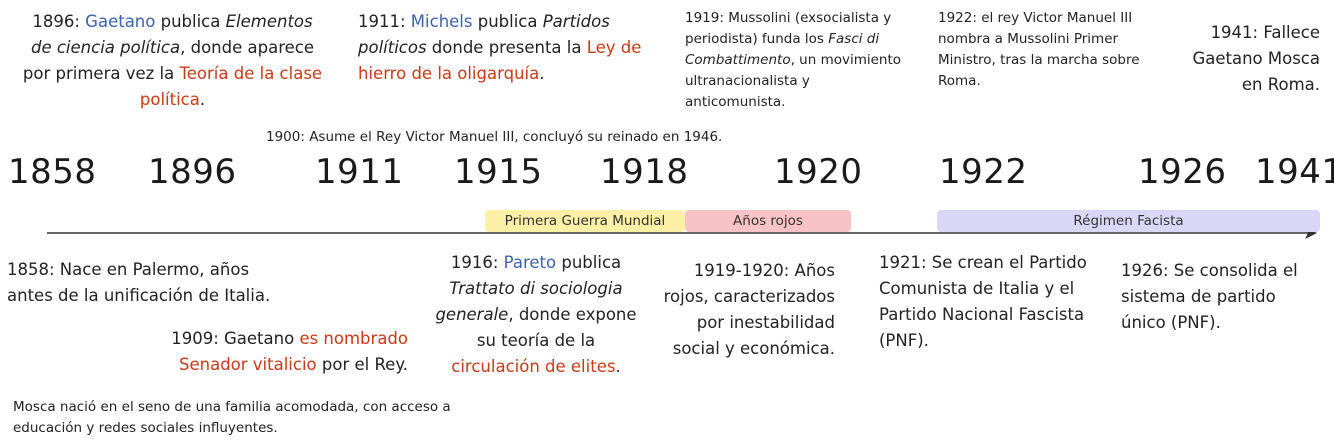 The image size is (1334, 442). Describe the element at coordinates (556, 327) in the screenshot. I see `event-1916-text-2: , donde expone su teoría de la` at that location.